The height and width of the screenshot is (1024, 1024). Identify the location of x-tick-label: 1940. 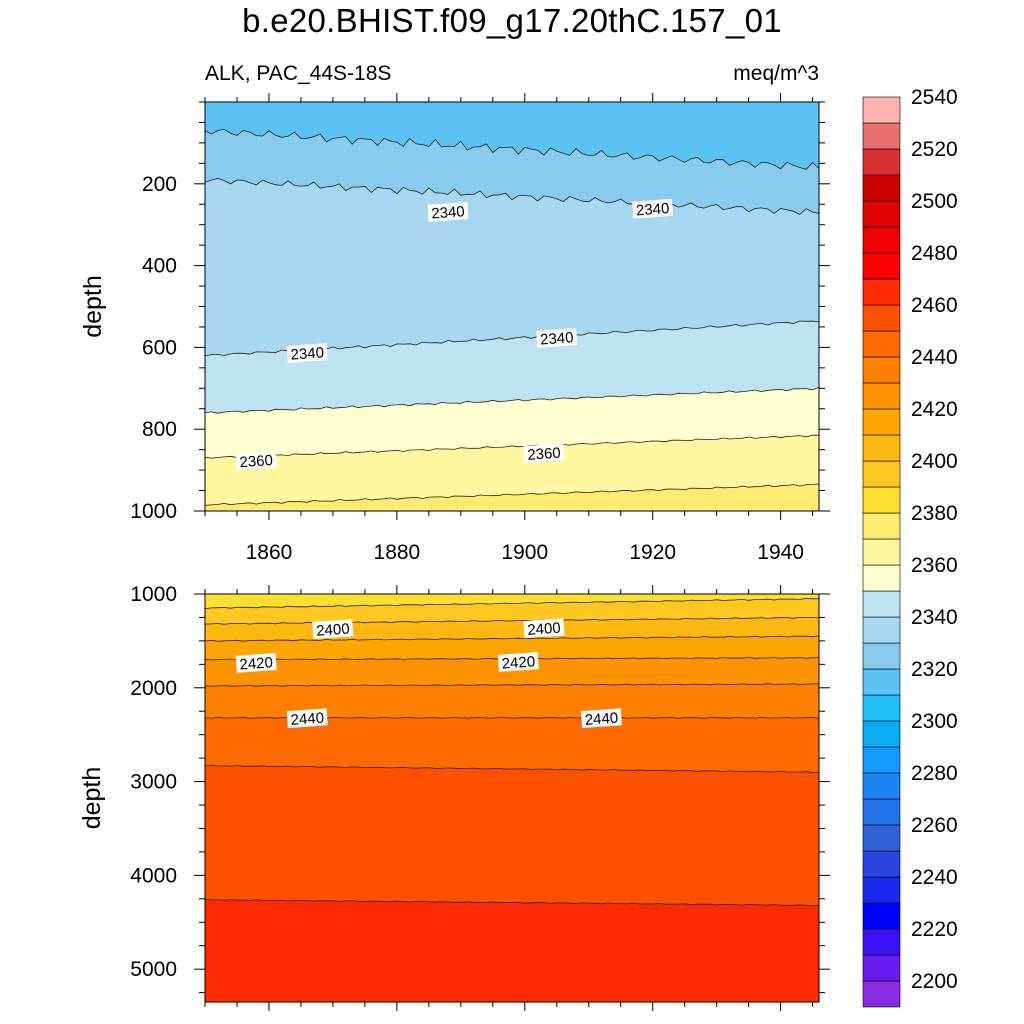
(780, 552).